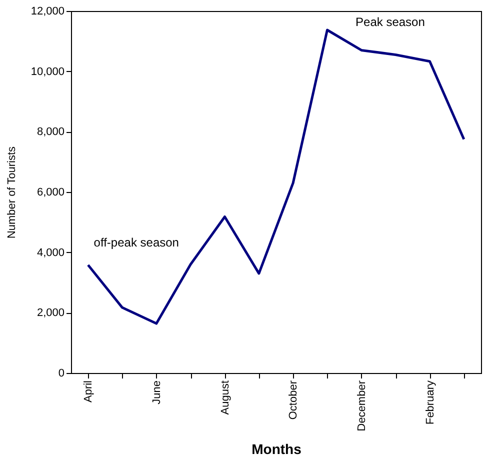 This screenshot has height=468, width=491. What do you see at coordinates (294, 400) in the screenshot?
I see `x-tick-label: October` at bounding box center [294, 400].